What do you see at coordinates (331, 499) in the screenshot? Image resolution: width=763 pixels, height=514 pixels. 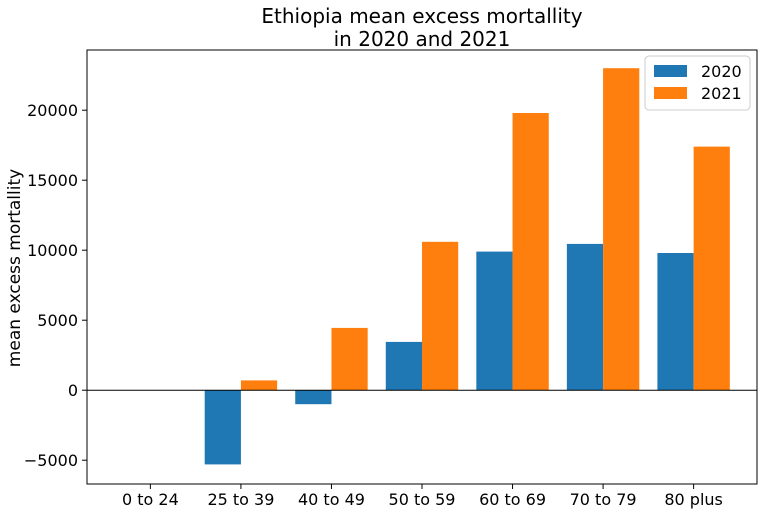 I see `x-tick-label: 40 to 49` at bounding box center [331, 499].